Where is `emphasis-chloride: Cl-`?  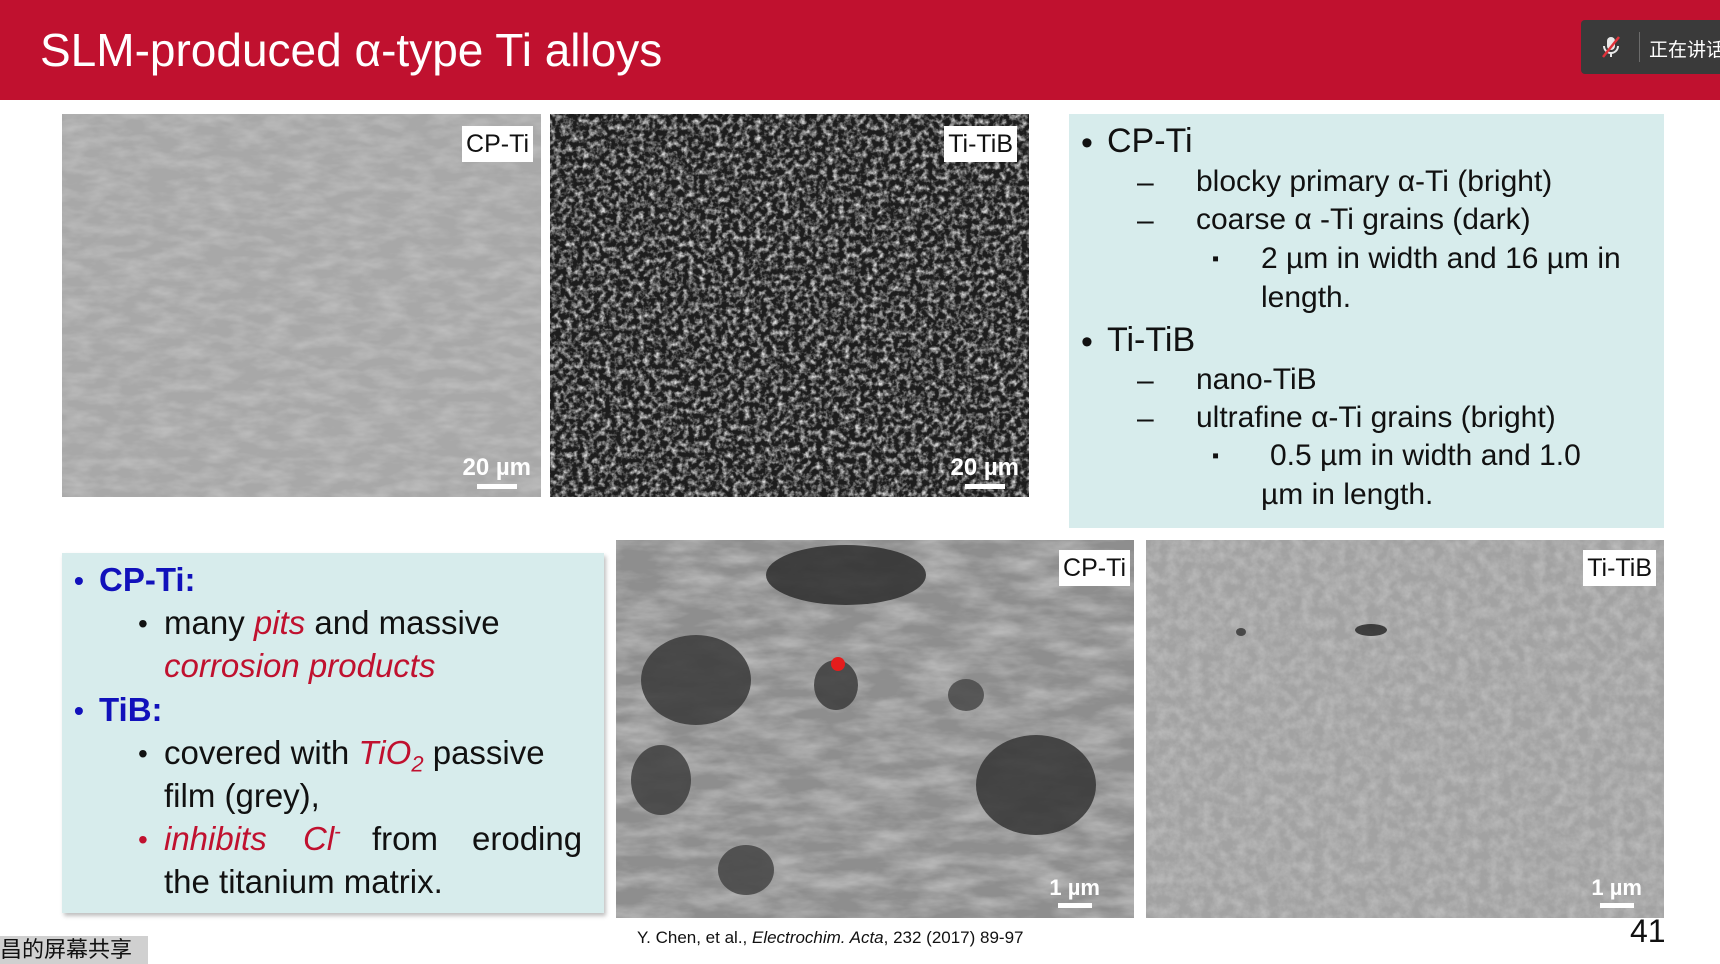
emphasis-chloride: Cl- is located at coordinates (322, 839).